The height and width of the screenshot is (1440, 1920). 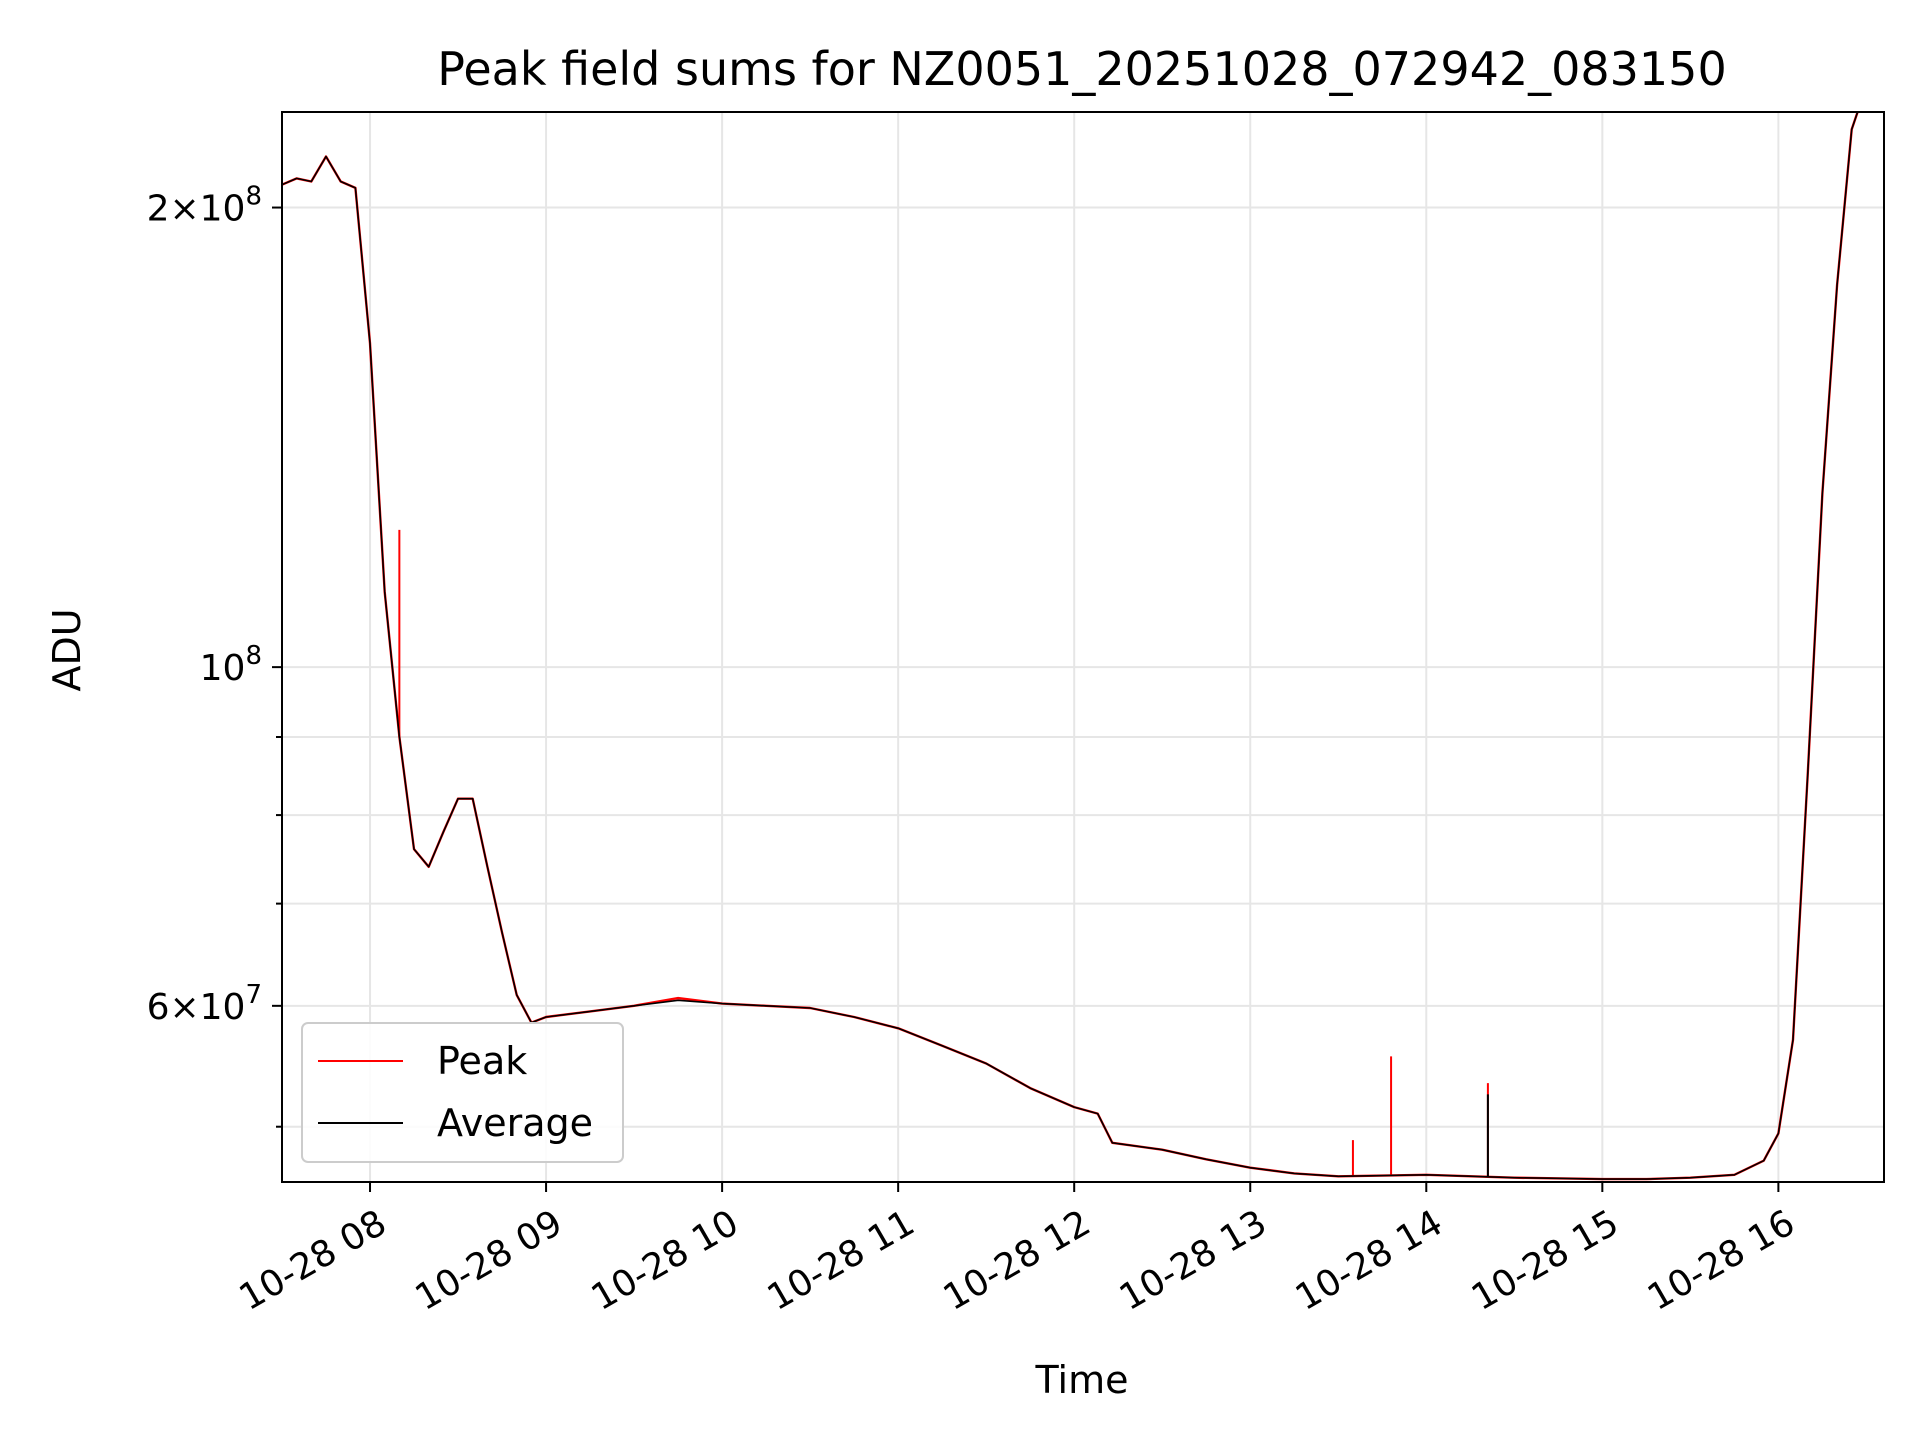 I want to click on legend-box, so click(x=462, y=1092).